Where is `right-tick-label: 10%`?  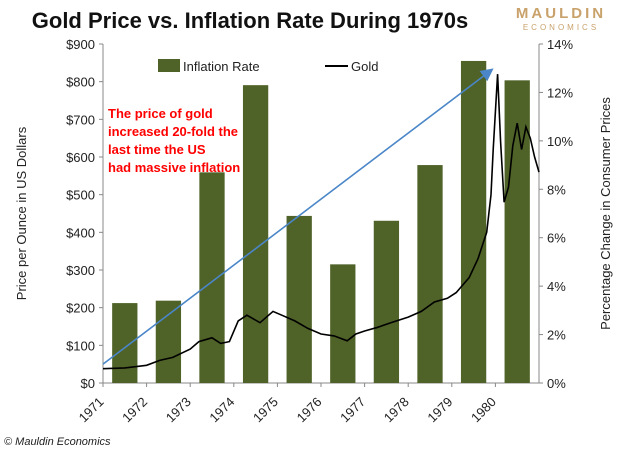
right-tick-label: 10% is located at coordinates (560, 141).